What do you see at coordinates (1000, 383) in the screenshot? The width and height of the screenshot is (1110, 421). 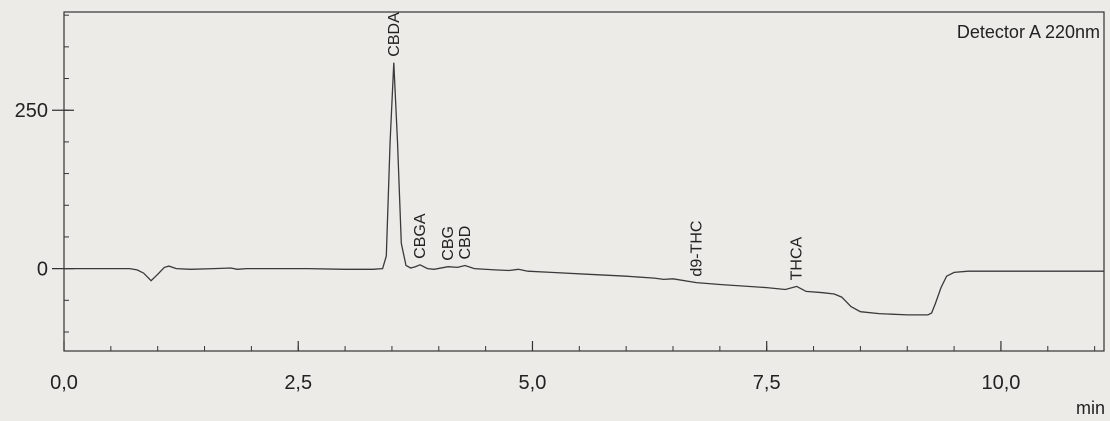 I see `x-tick-label: 10,0` at bounding box center [1000, 383].